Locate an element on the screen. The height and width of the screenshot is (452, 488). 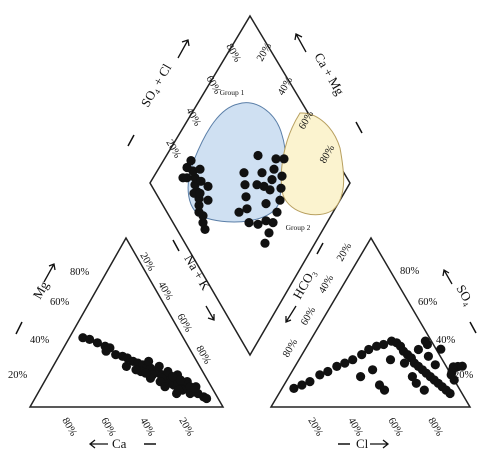
group2-outline is located at coordinates (312, 164).